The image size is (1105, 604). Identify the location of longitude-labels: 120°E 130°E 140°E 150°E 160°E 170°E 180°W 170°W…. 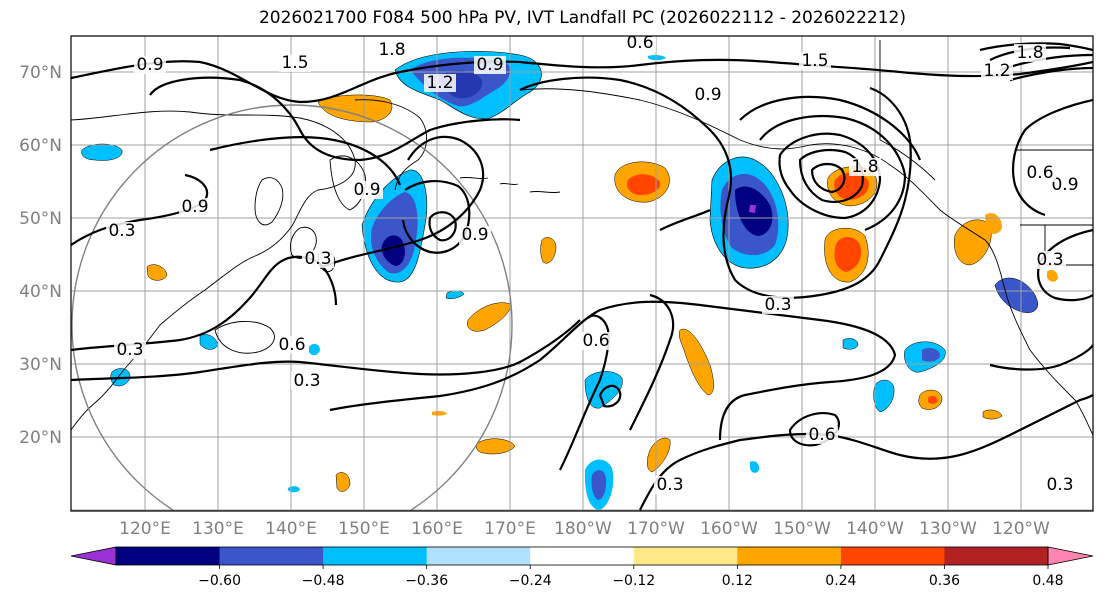
(584, 529).